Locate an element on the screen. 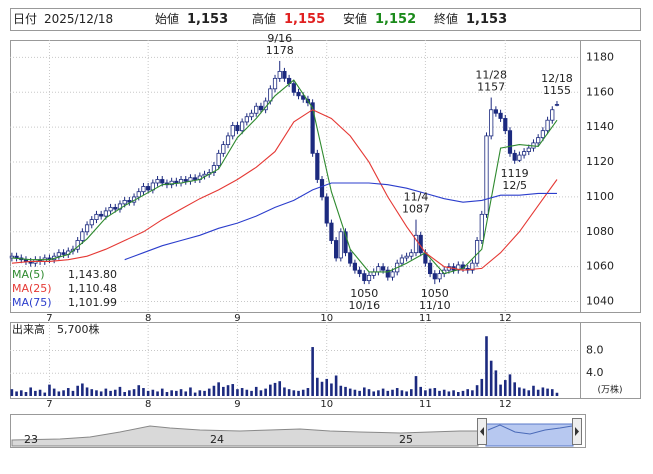  navigator-label: 24 is located at coordinates (217, 439).